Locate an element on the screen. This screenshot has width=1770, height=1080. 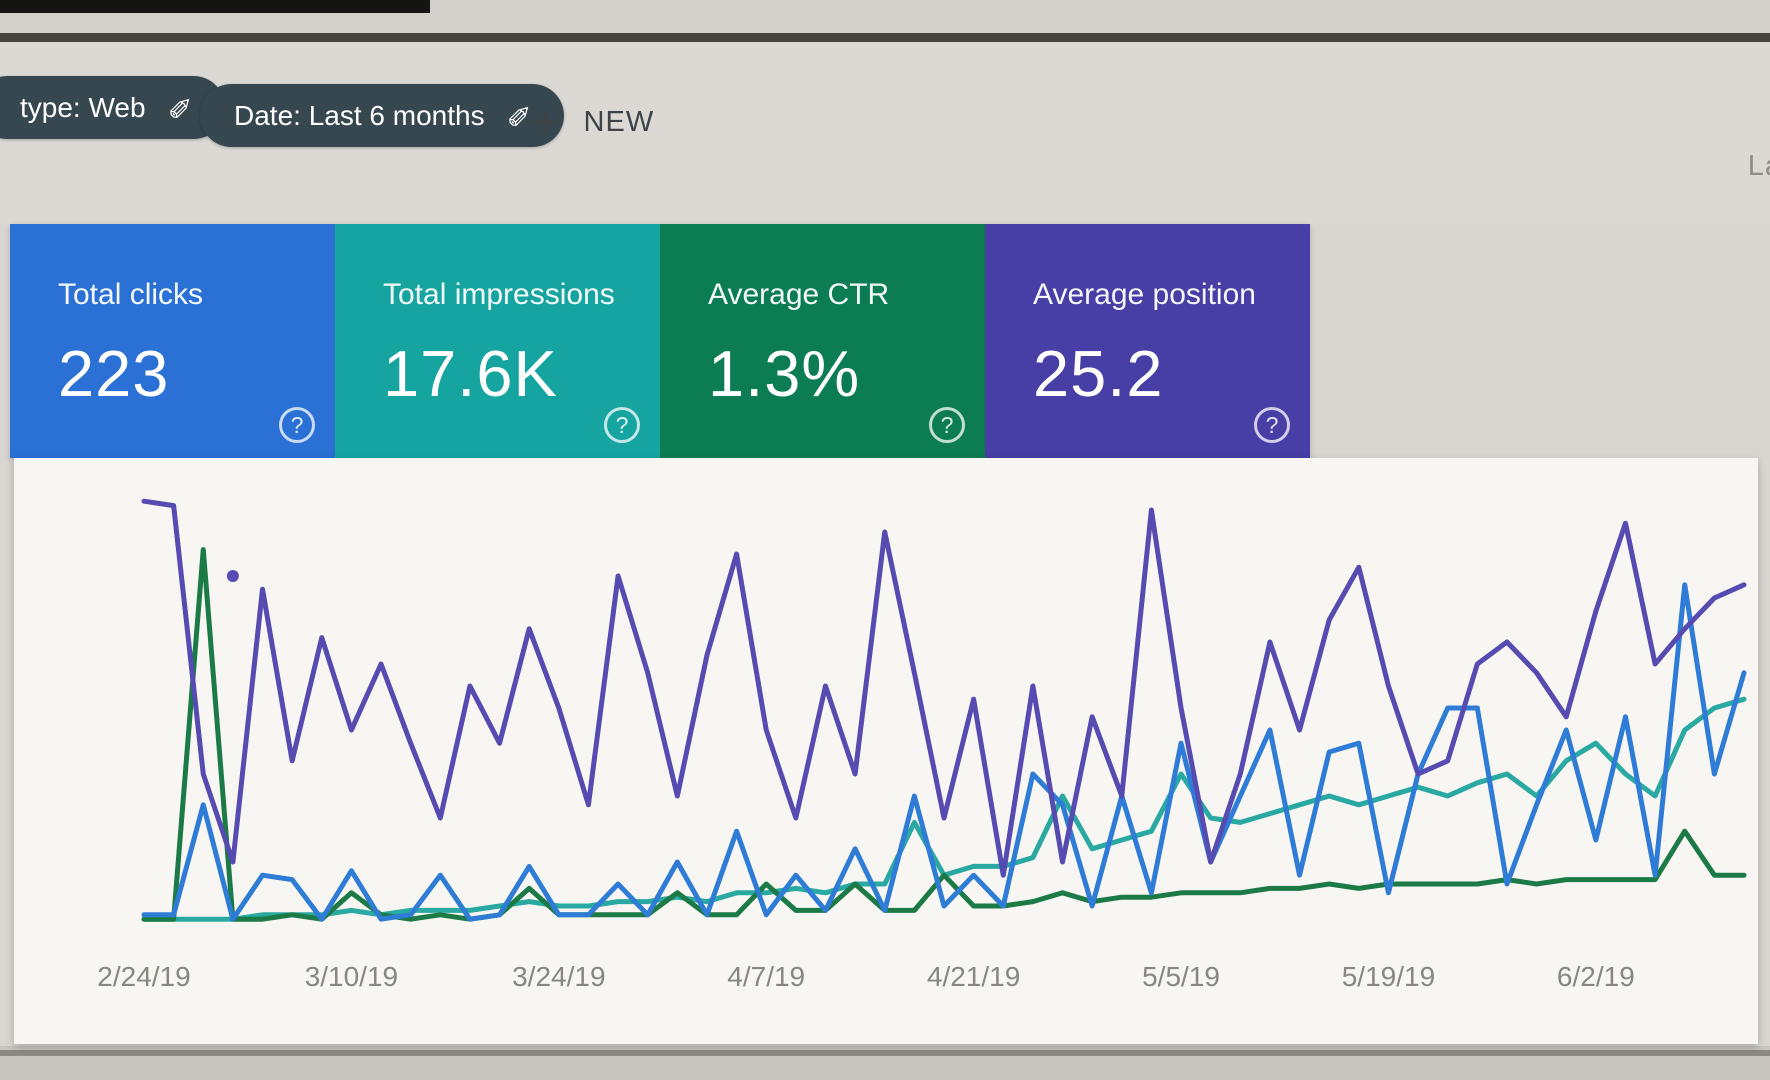
x-axis-tick-label: 4/21/19 is located at coordinates (973, 976).